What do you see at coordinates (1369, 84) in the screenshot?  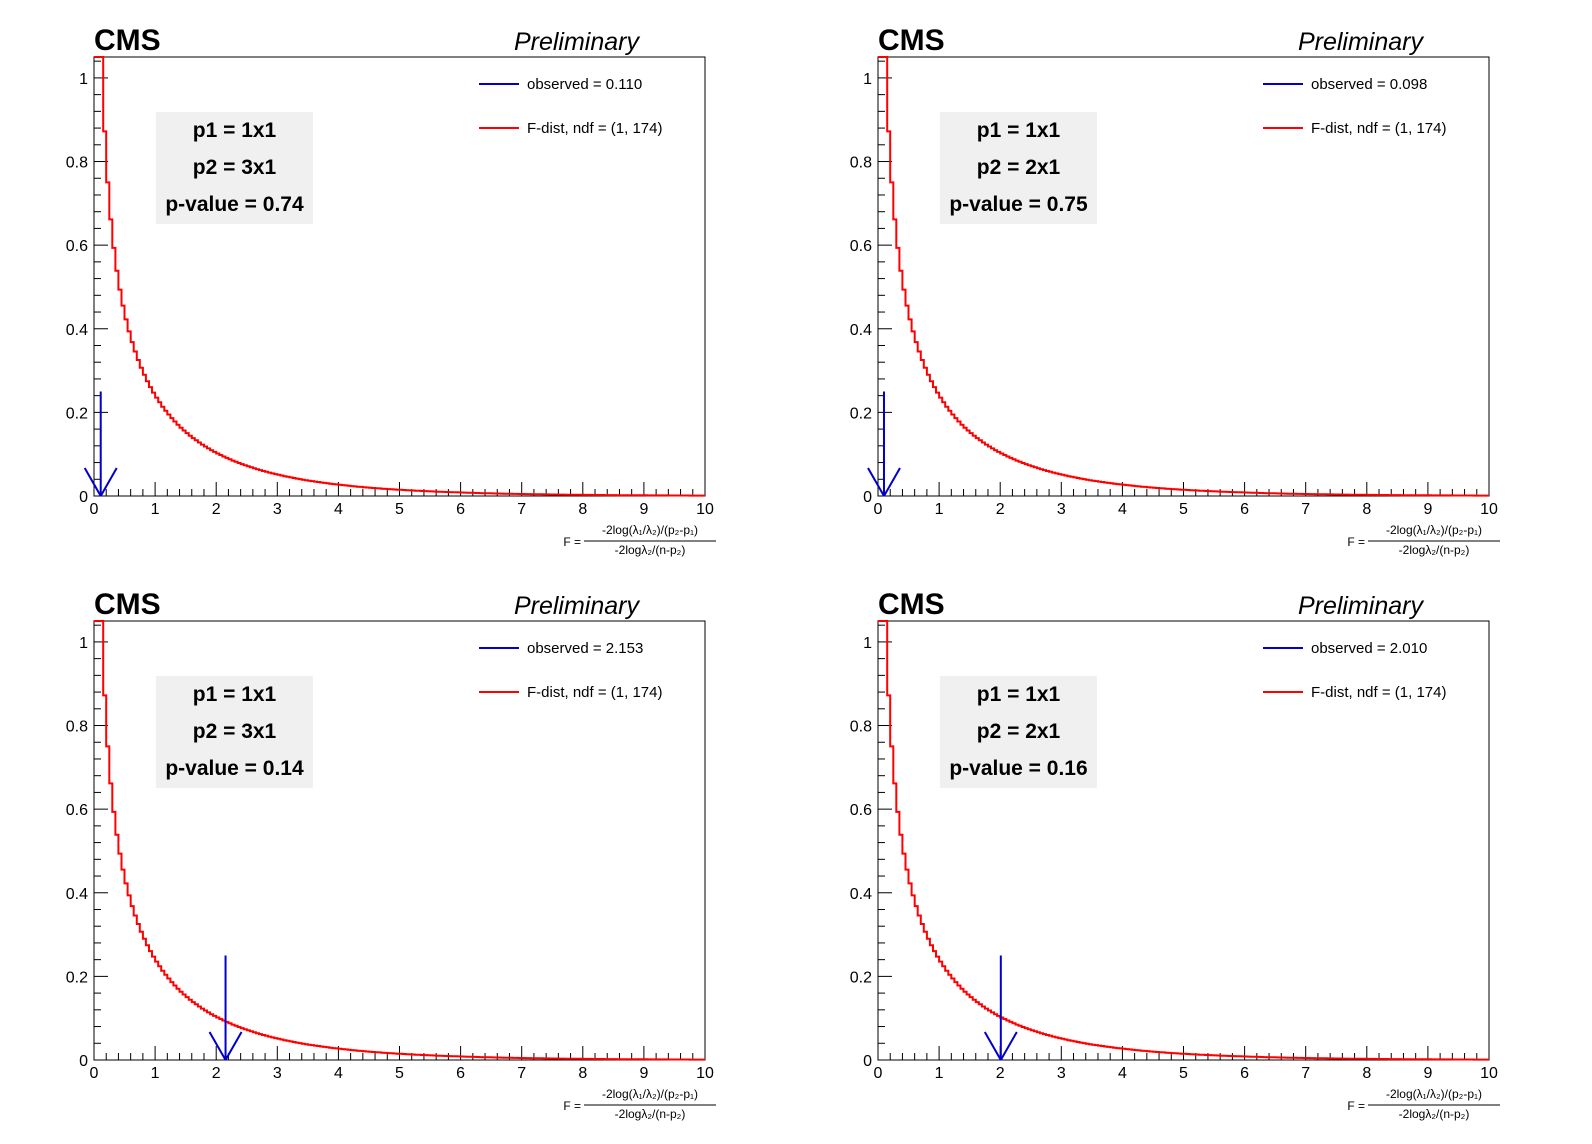 I see `legend-entry-observed: observed = 0.098` at bounding box center [1369, 84].